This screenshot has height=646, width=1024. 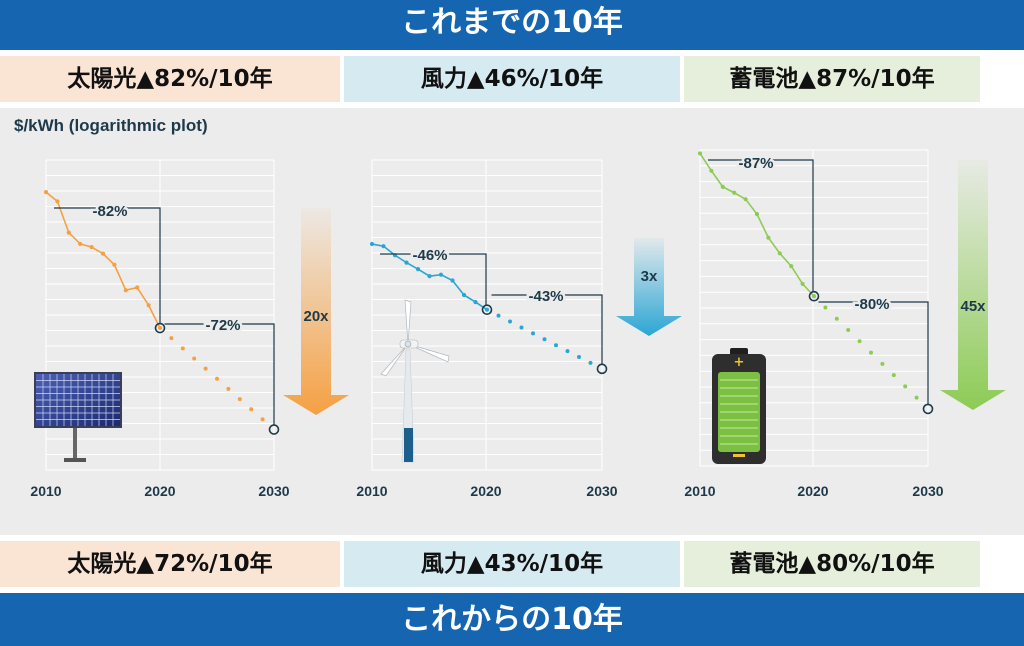 What do you see at coordinates (170, 564) in the screenshot?
I see `solar-future-rate: 太陽光▲72%/10年` at bounding box center [170, 564].